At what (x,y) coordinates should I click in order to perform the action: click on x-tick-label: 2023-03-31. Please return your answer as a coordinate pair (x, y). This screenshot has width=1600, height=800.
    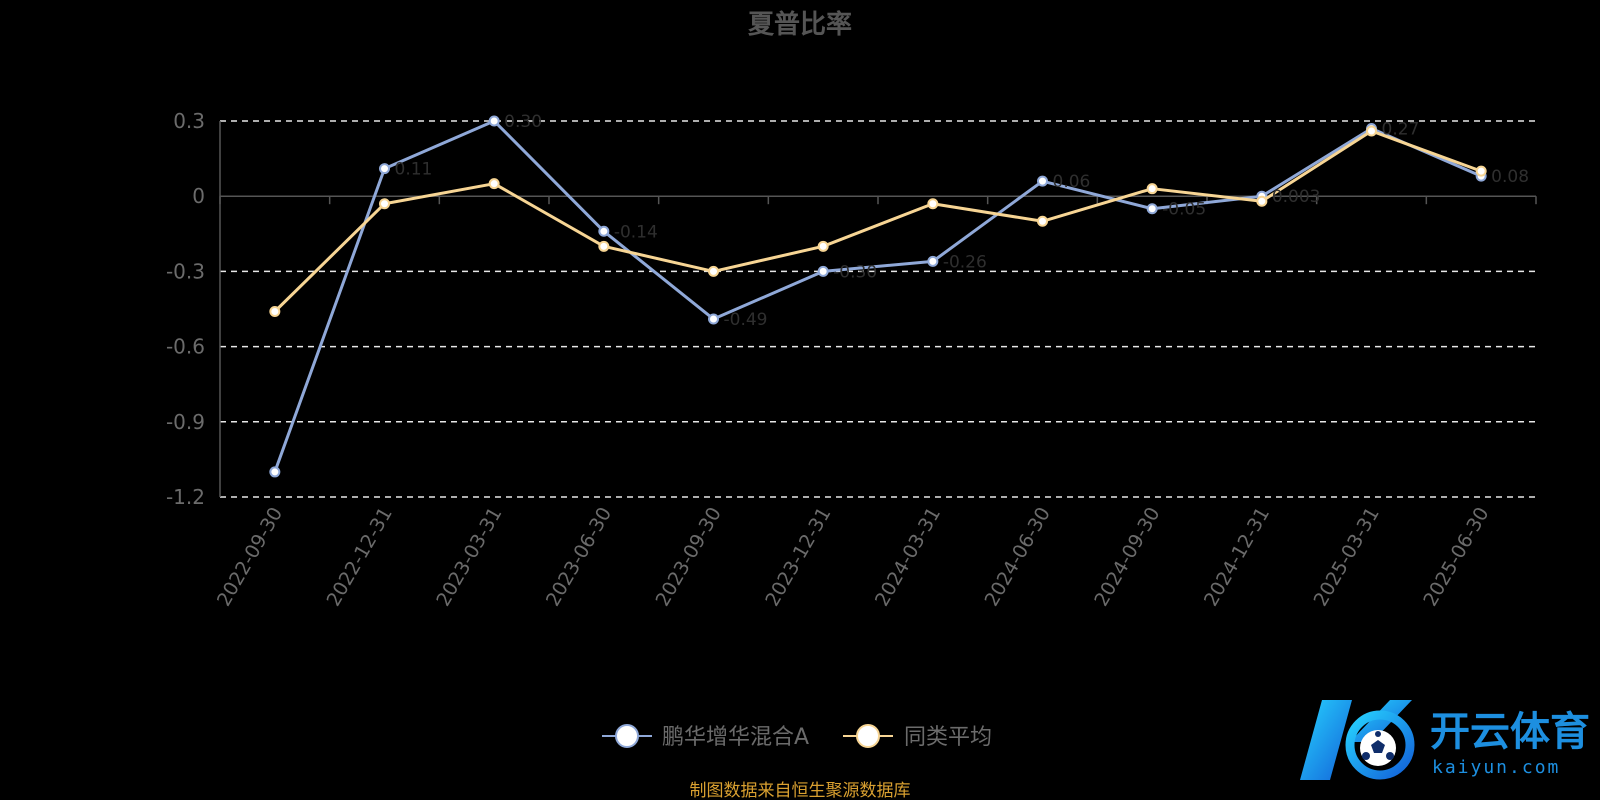
    Looking at the image, I should click on (469, 556).